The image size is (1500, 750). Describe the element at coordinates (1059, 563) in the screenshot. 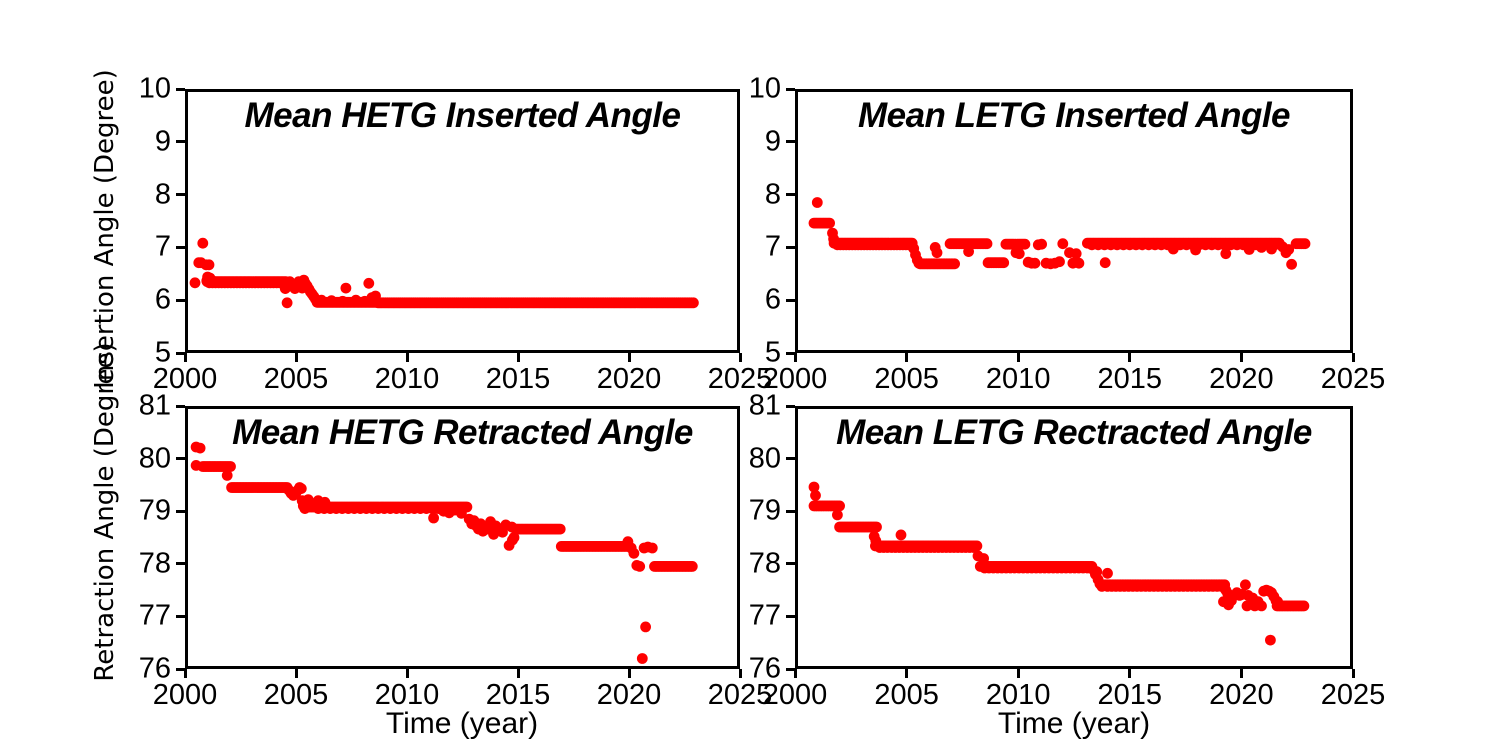

I see `scatter-plot-letg-retracted` at that location.